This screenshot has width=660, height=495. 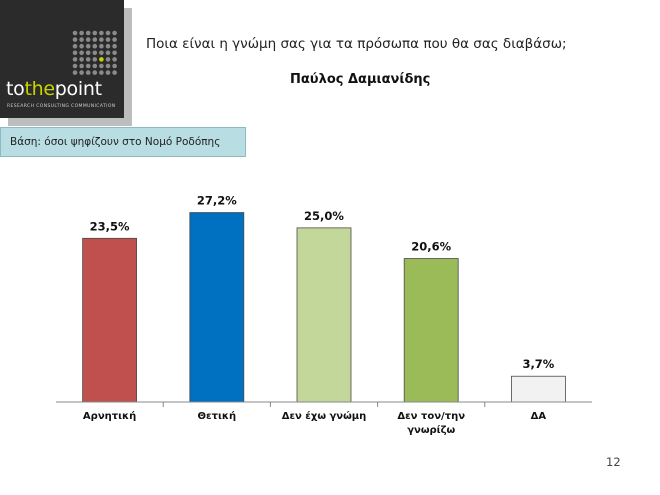 What do you see at coordinates (613, 462) in the screenshot?
I see `page-number: 12` at bounding box center [613, 462].